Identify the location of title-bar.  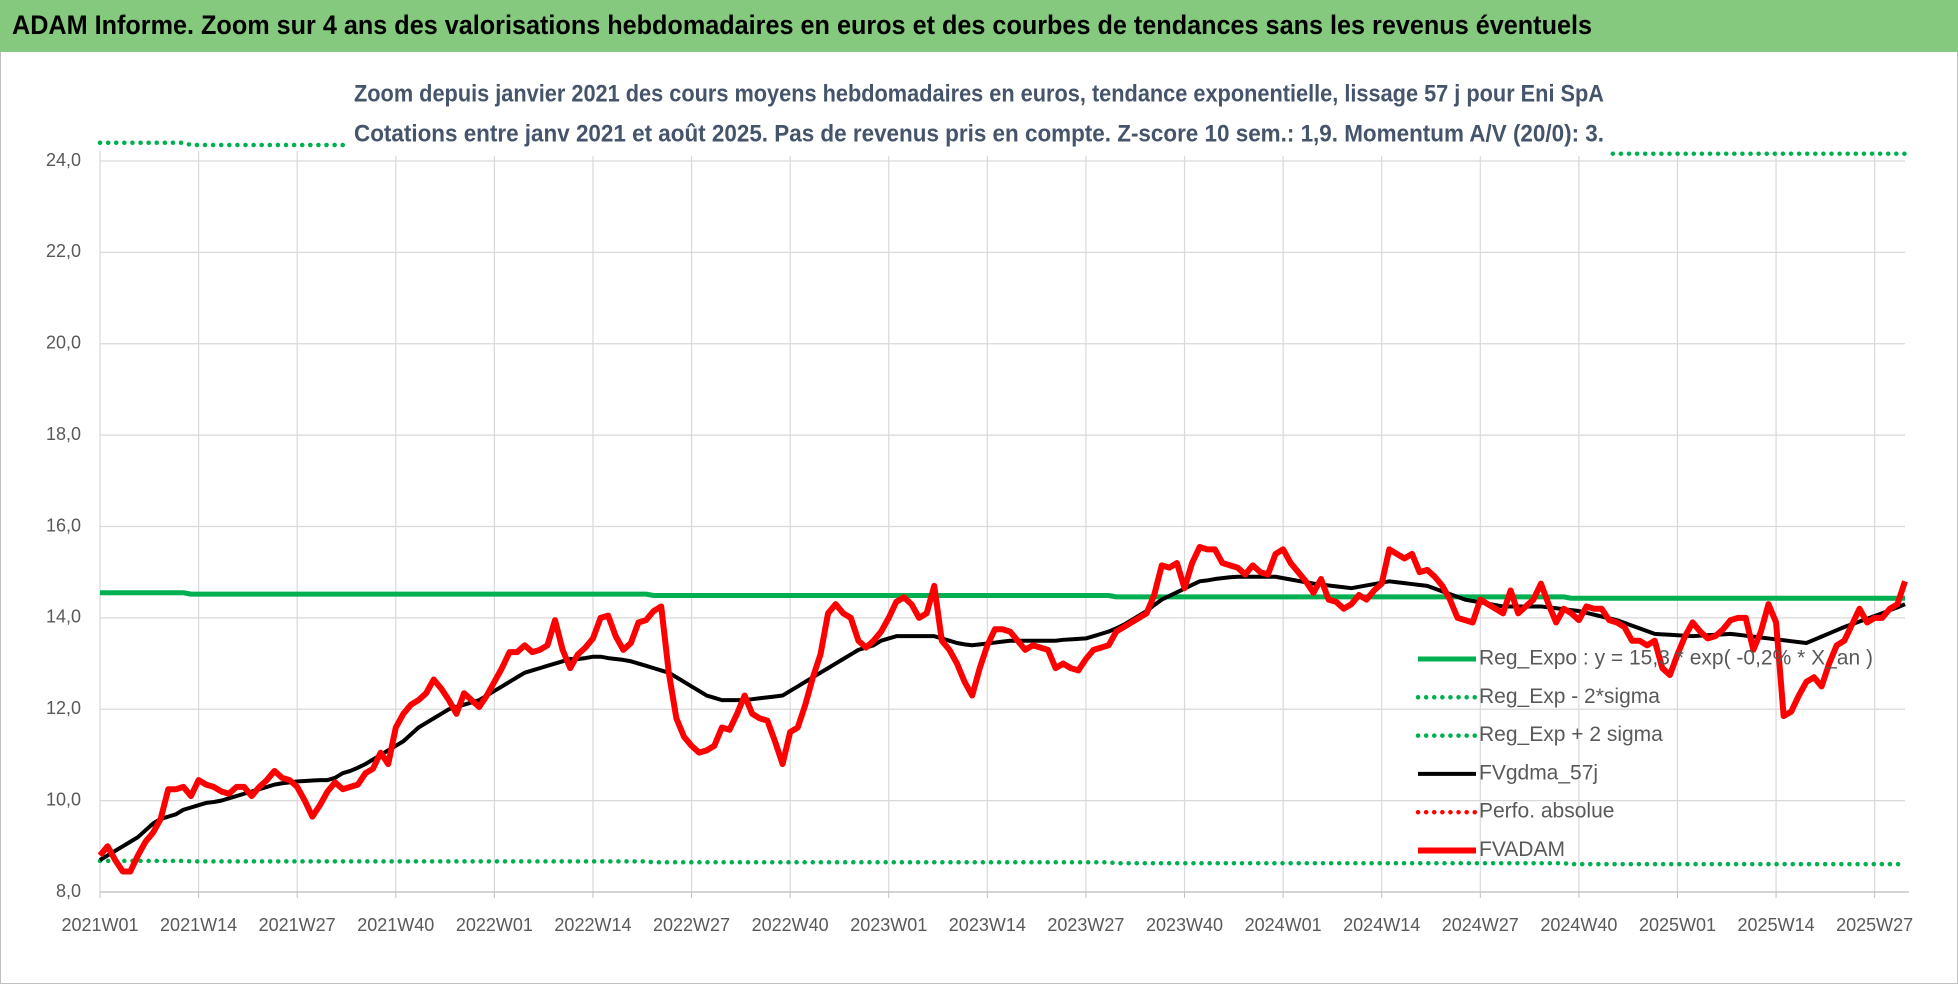
(979, 26).